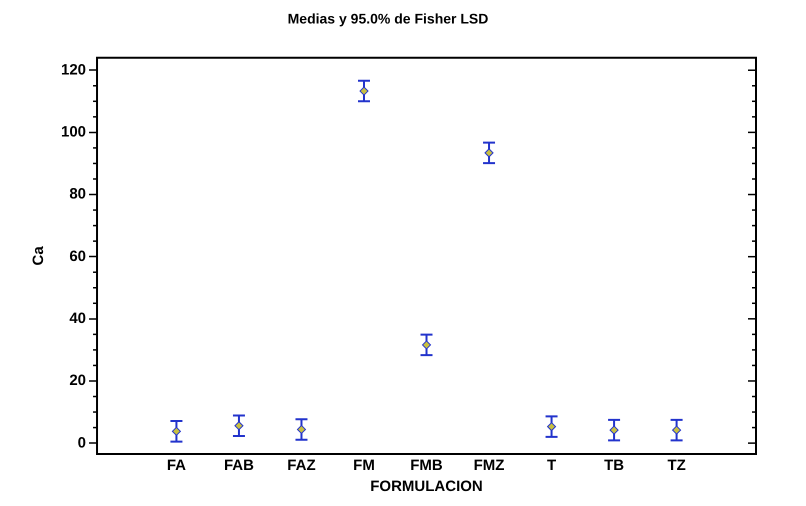  Describe the element at coordinates (39, 256) in the screenshot. I see `y-axis-title: Ca` at that location.